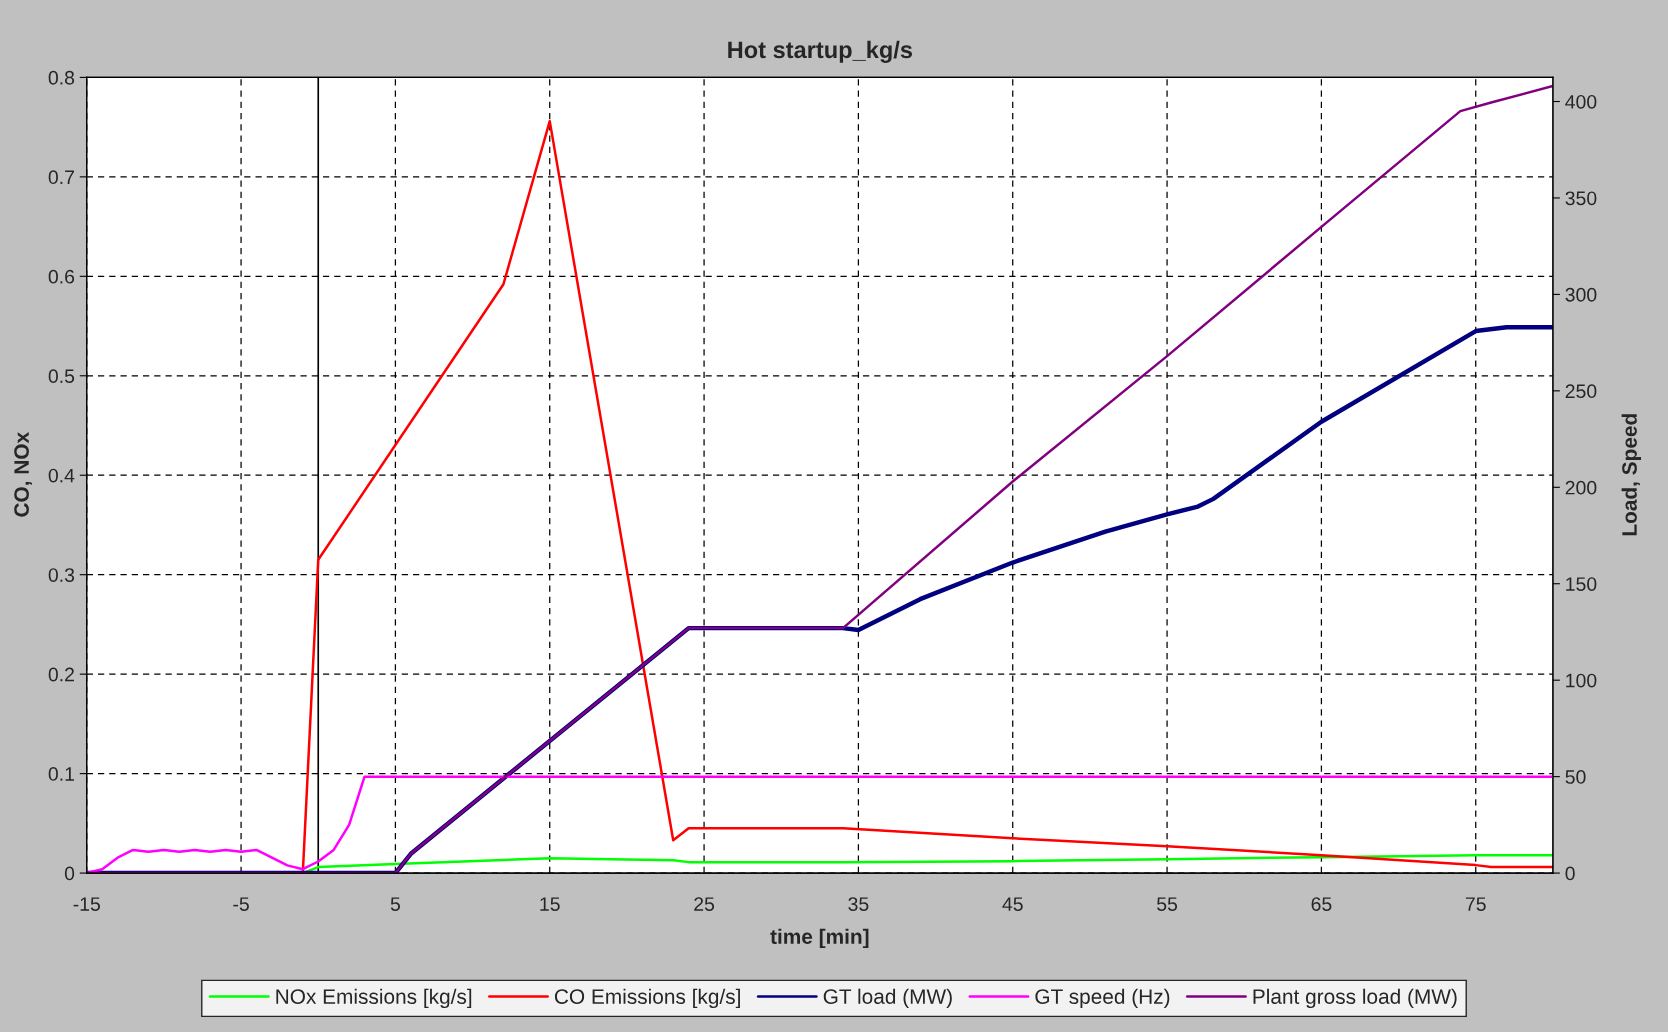 This screenshot has width=1668, height=1032. Describe the element at coordinates (374, 998) in the screenshot. I see `legend-label: NOx Emissions [kg/s]` at that location.